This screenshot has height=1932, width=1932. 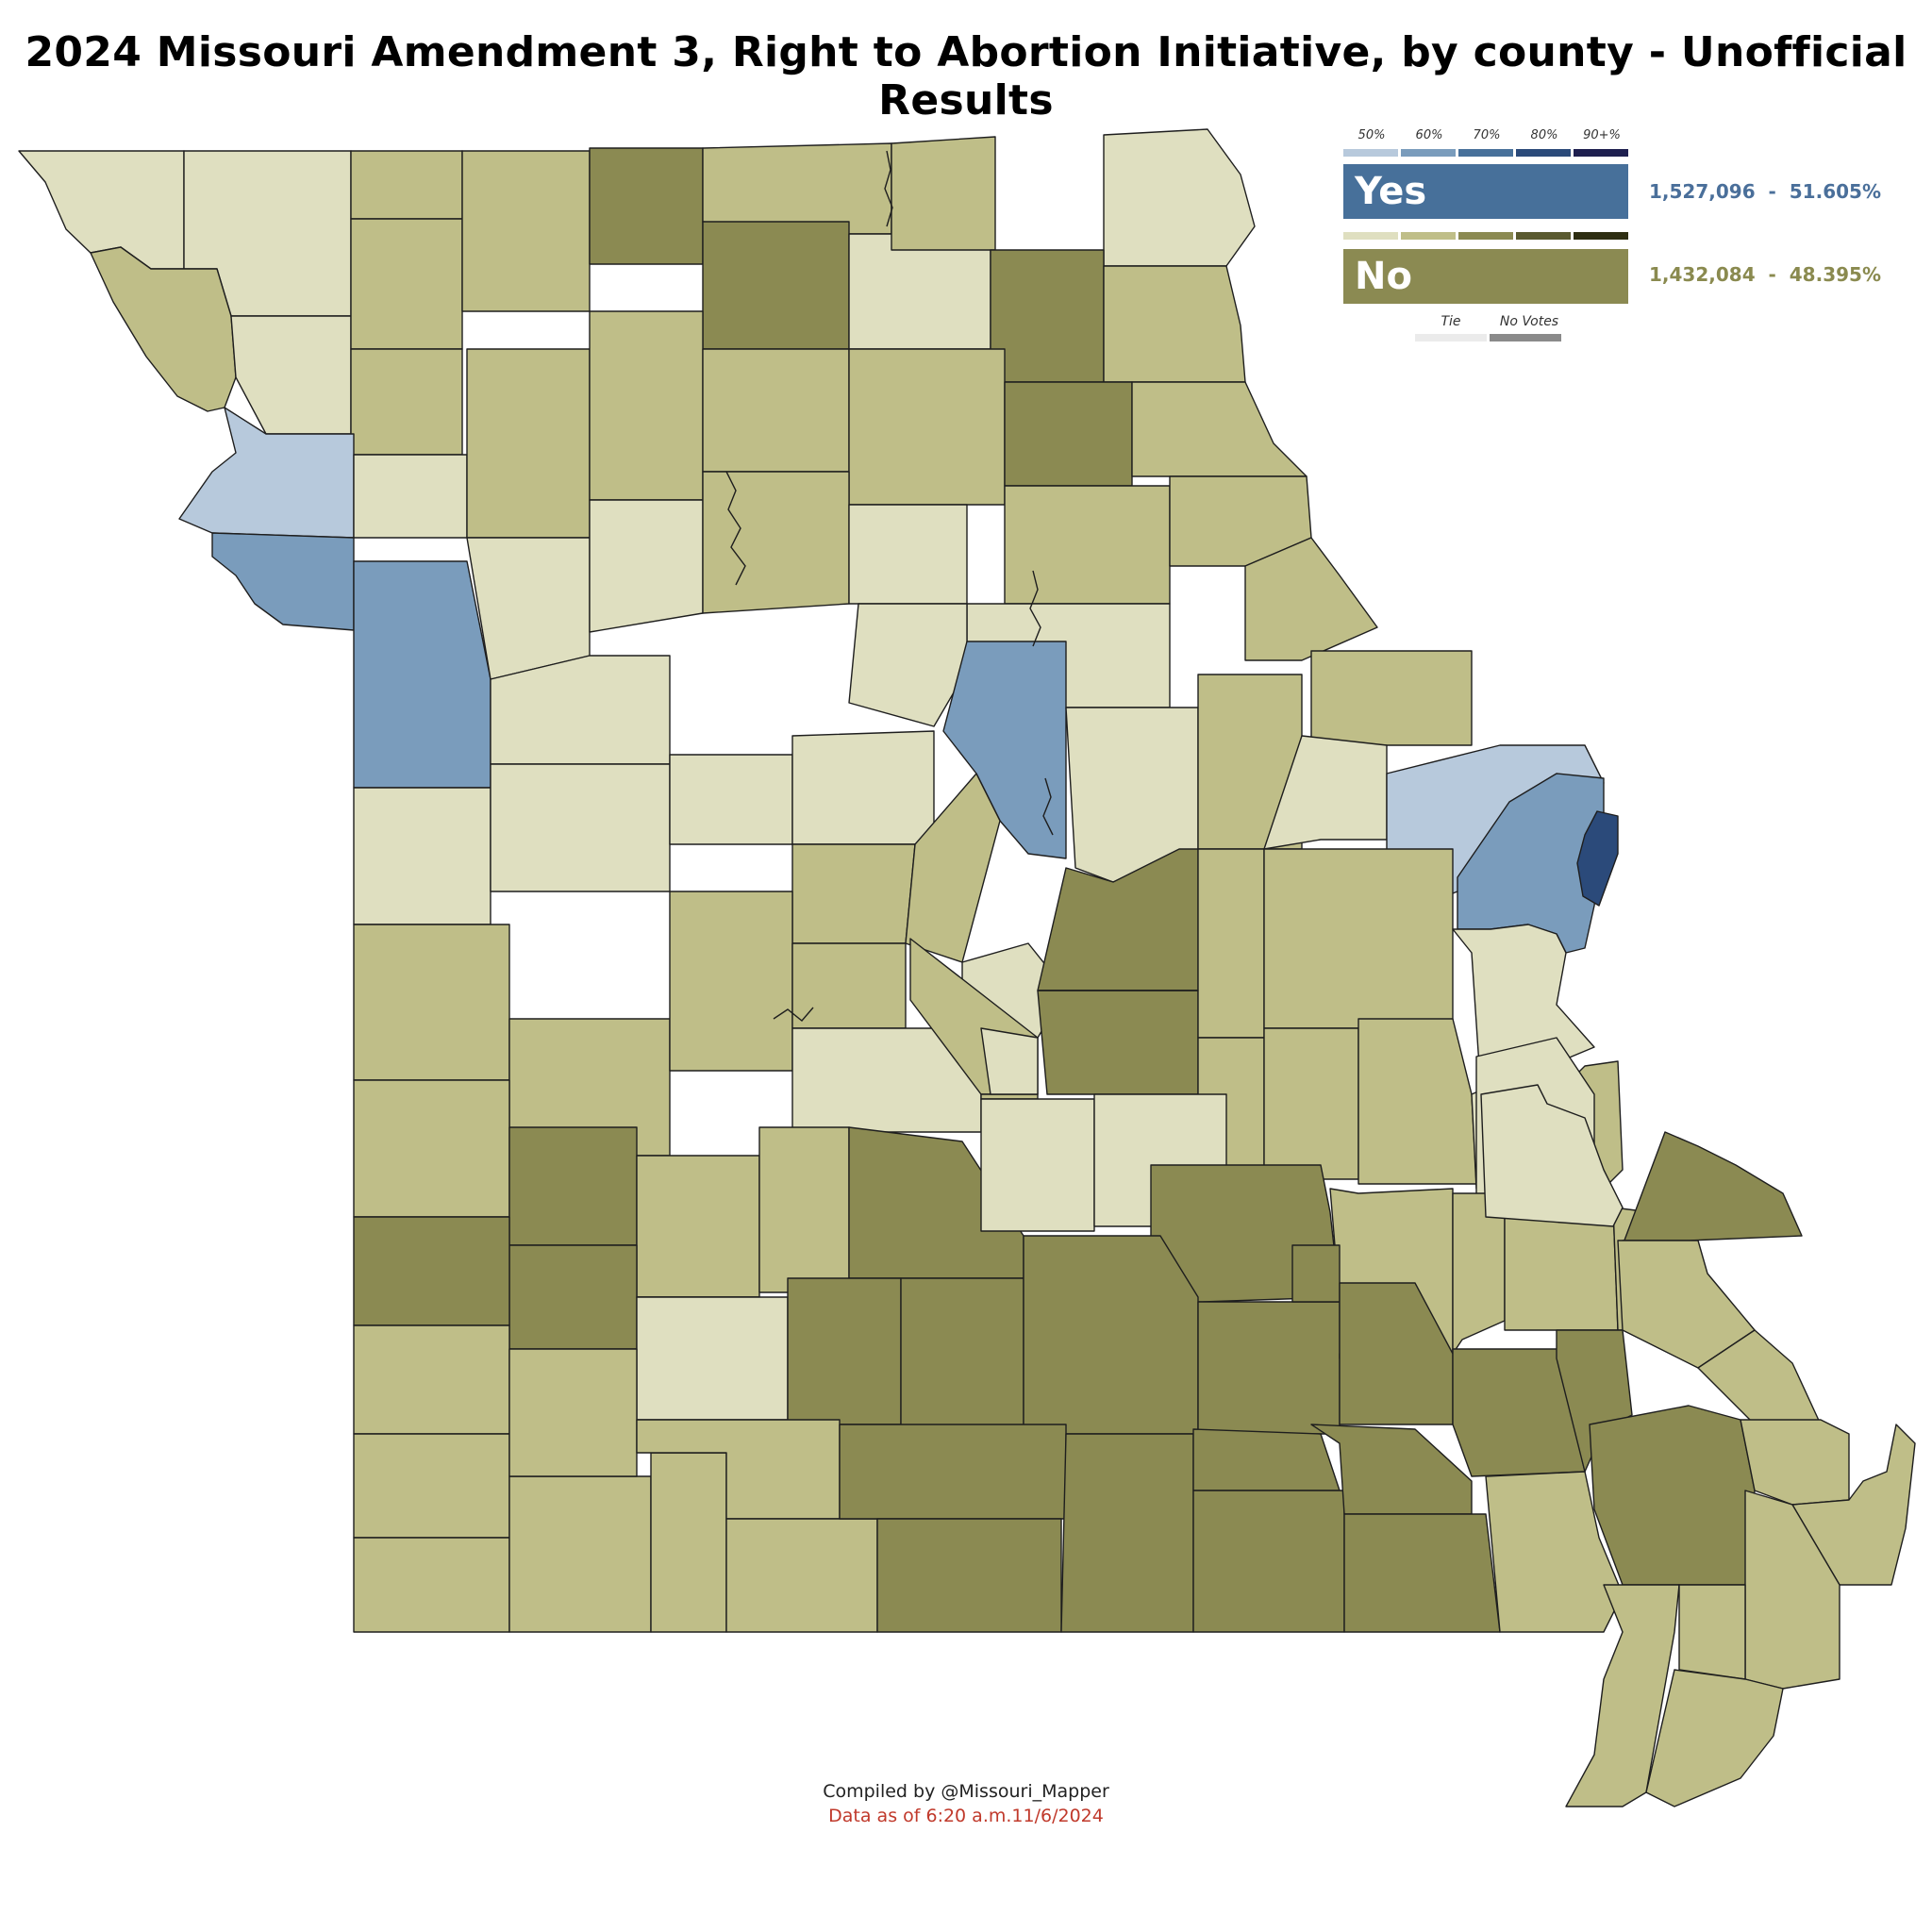 I want to click on legend-scale-label: 70%, so click(x=1487, y=135).